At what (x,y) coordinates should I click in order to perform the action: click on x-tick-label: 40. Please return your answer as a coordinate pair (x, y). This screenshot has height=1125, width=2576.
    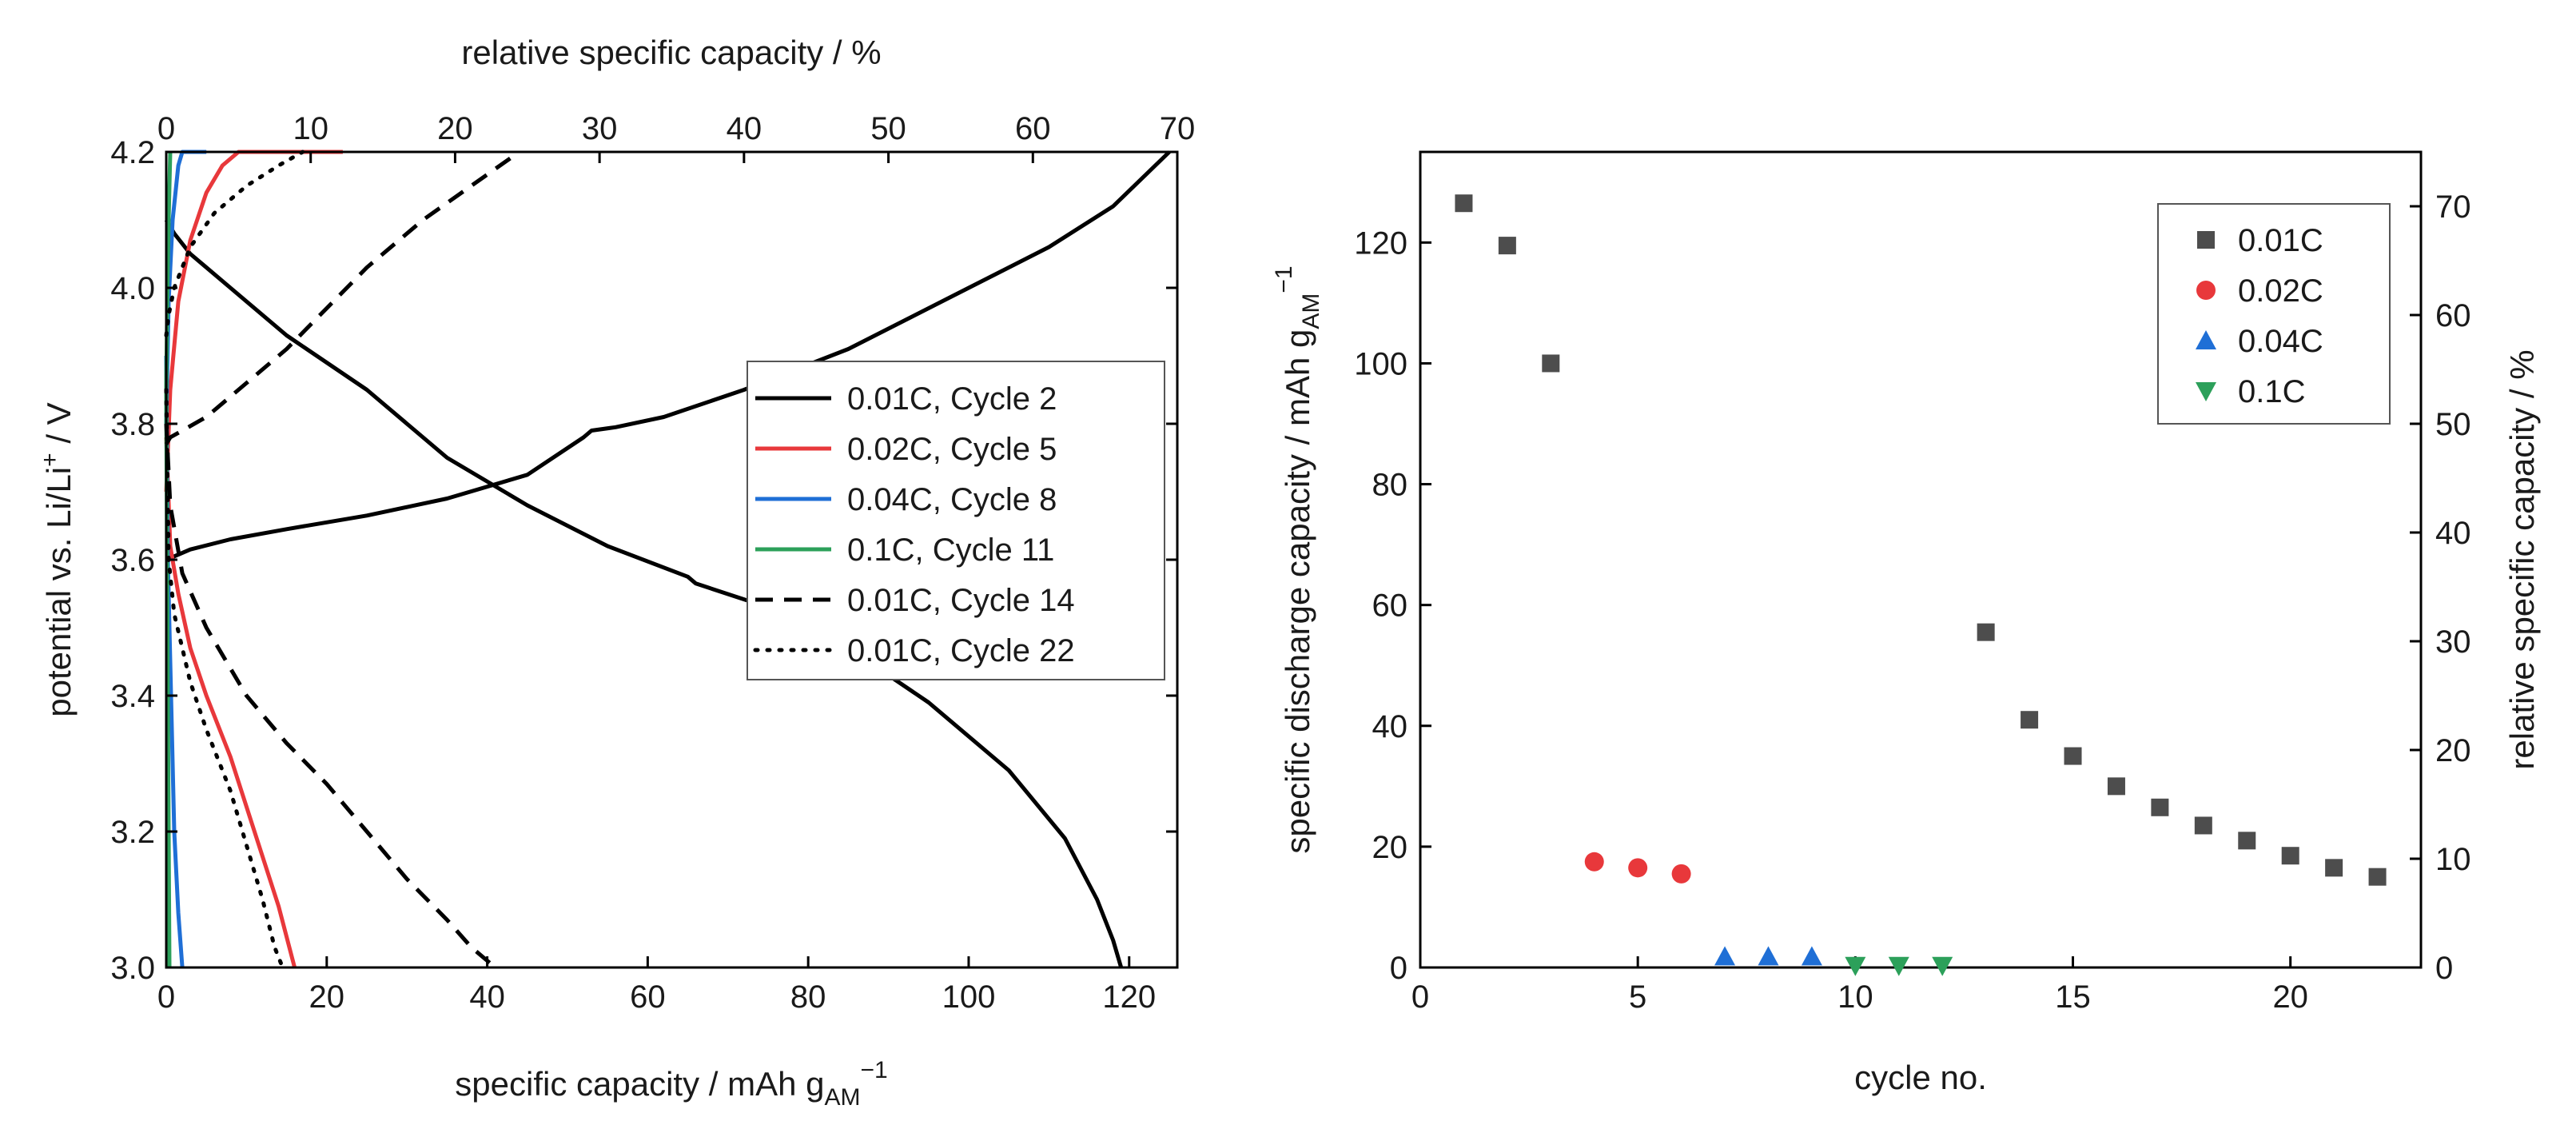
    Looking at the image, I should click on (487, 997).